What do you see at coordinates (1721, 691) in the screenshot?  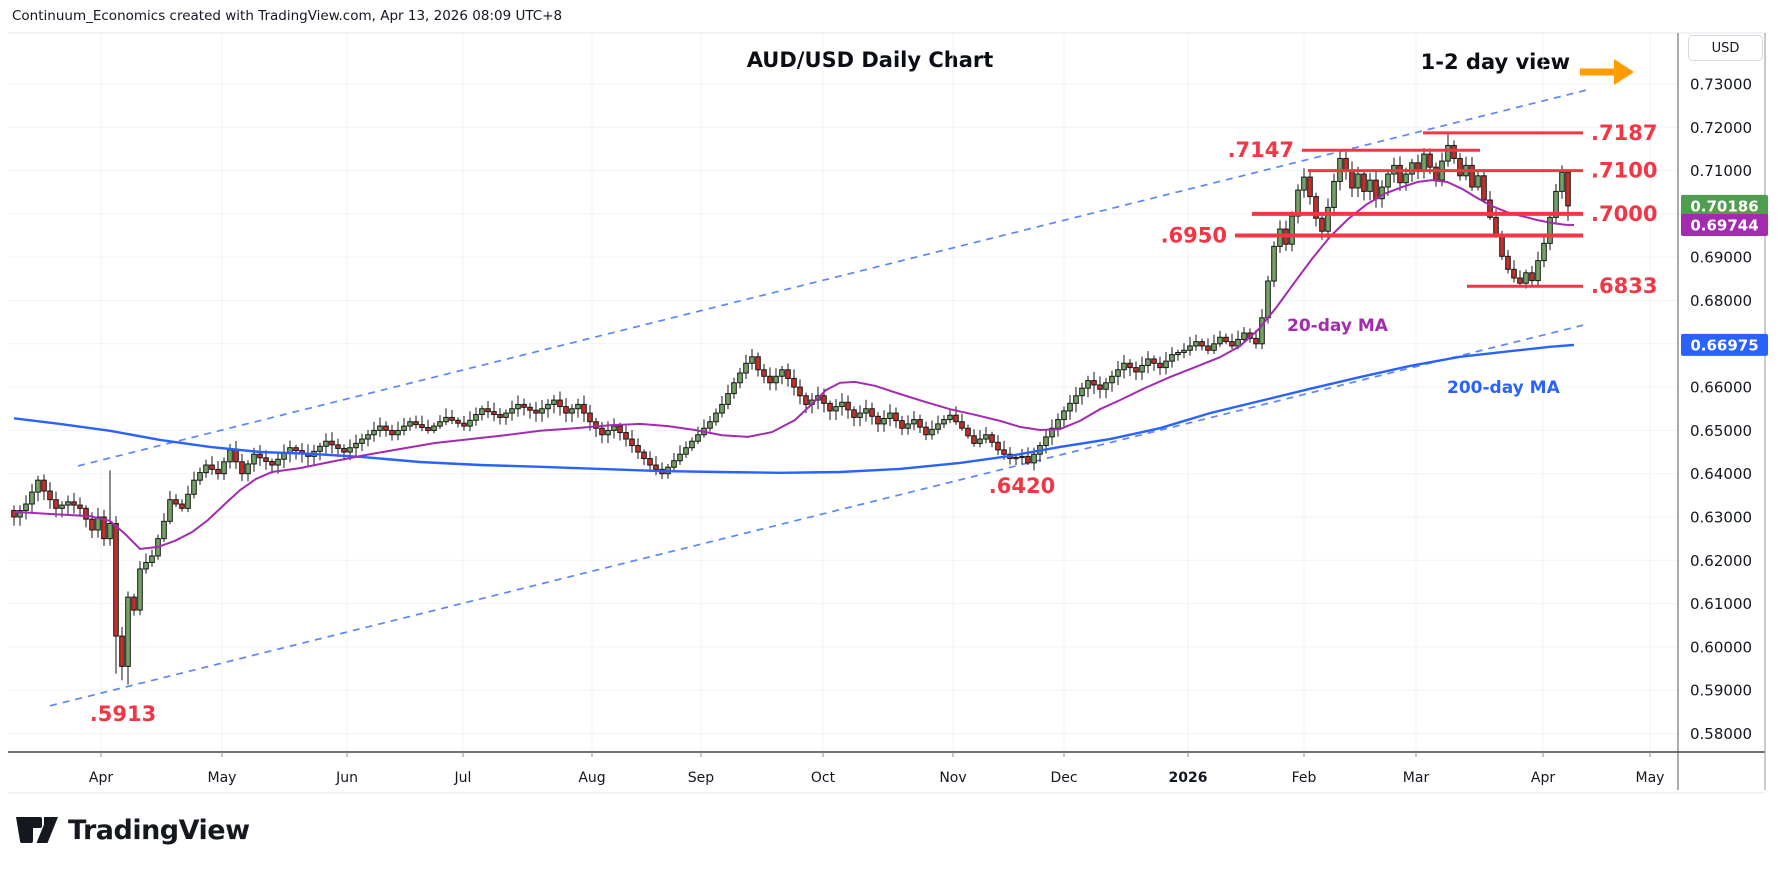 I see `price-label-0.59000: 0.59000` at bounding box center [1721, 691].